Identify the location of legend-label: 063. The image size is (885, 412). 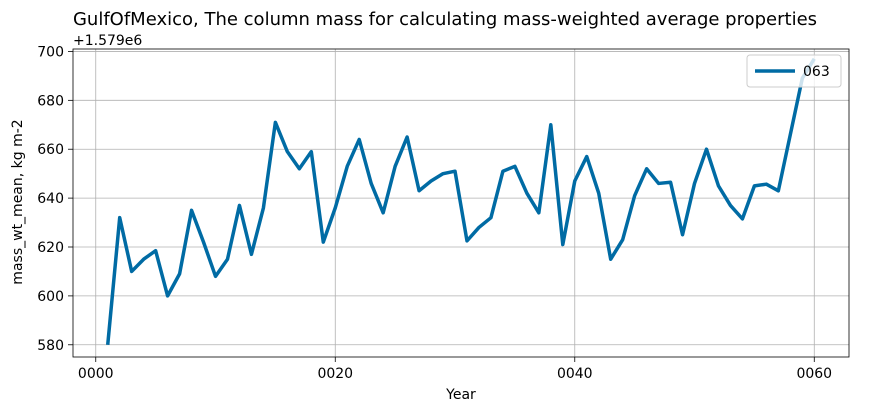
(816, 72).